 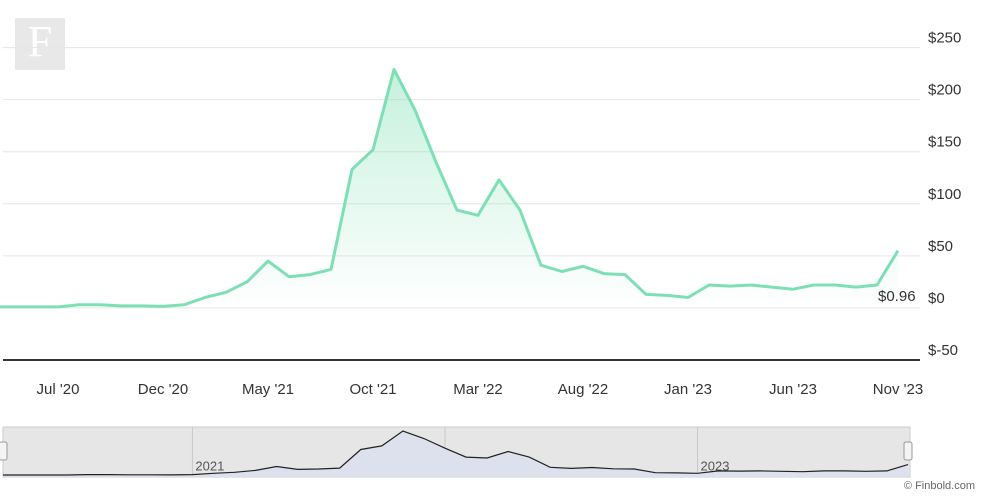 I want to click on price-annotation: $0.96, so click(x=897, y=296).